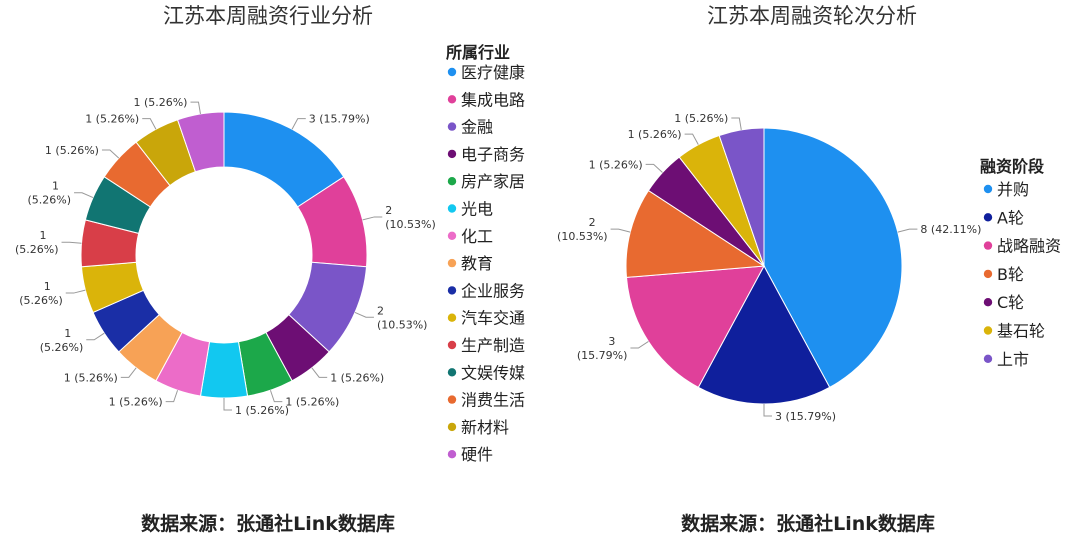  I want to click on industry-legend-label: 生产制造, so click(493, 345).